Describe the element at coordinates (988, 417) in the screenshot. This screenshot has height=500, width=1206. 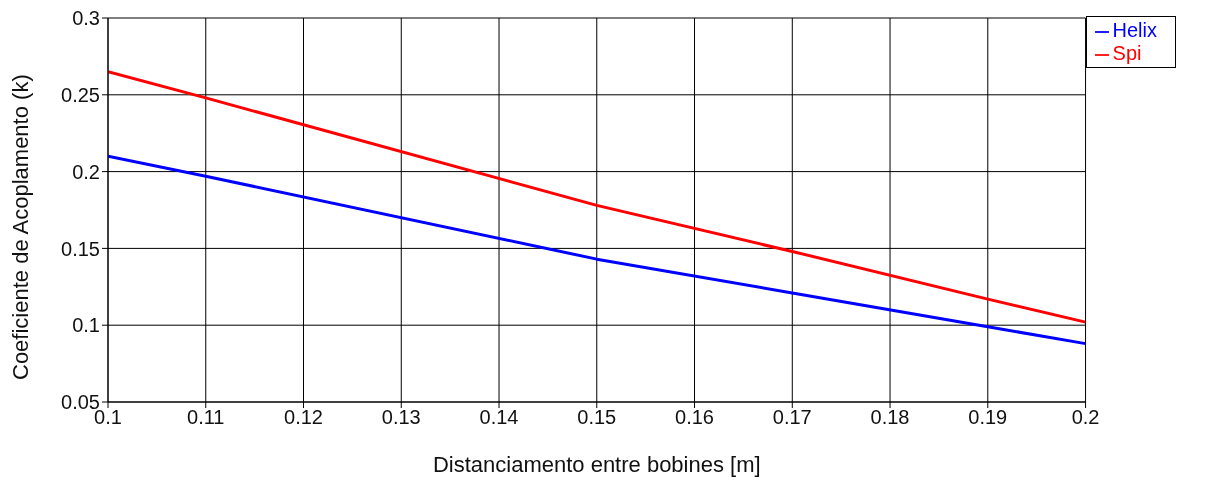
I see `x-tick-label: 0.19` at that location.